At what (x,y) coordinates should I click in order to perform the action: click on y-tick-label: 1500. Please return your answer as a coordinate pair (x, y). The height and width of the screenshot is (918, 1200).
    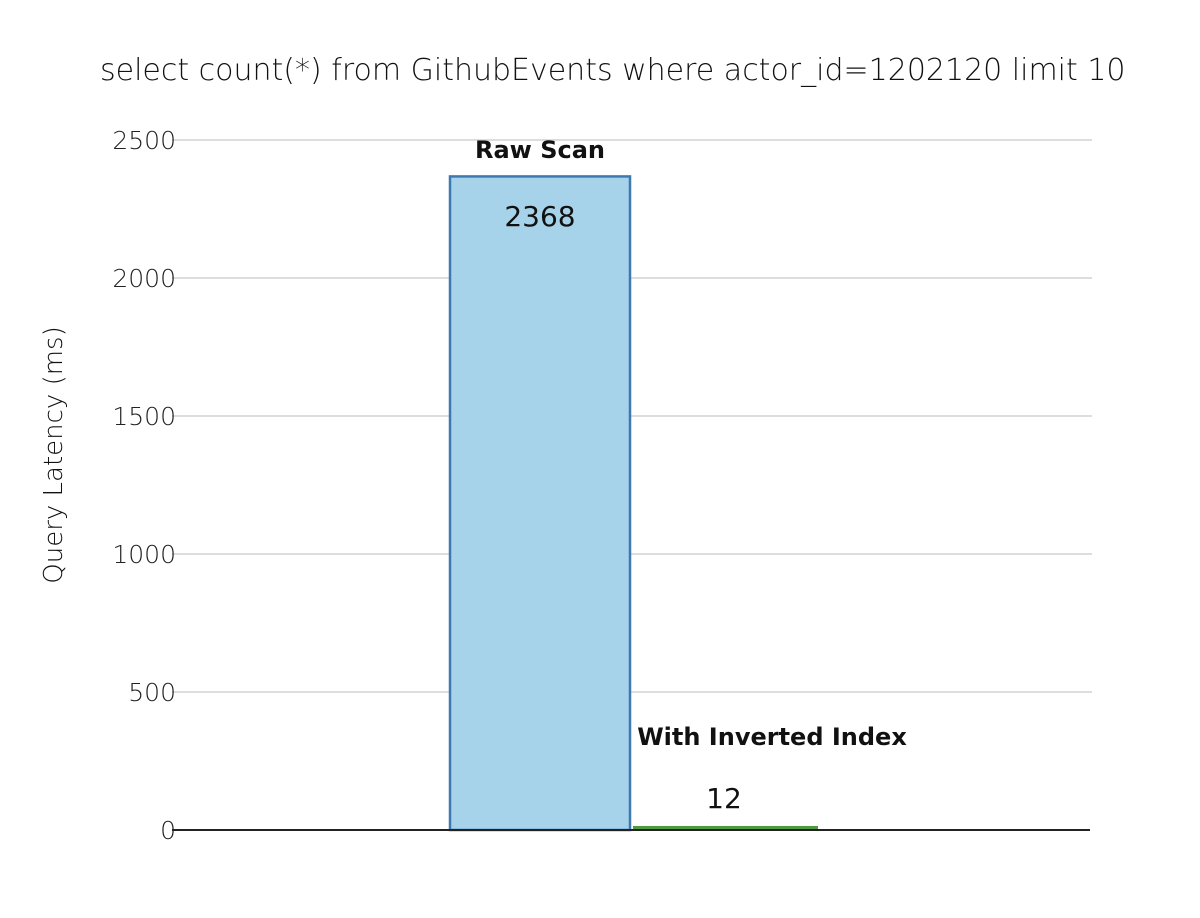
    Looking at the image, I should click on (144, 416).